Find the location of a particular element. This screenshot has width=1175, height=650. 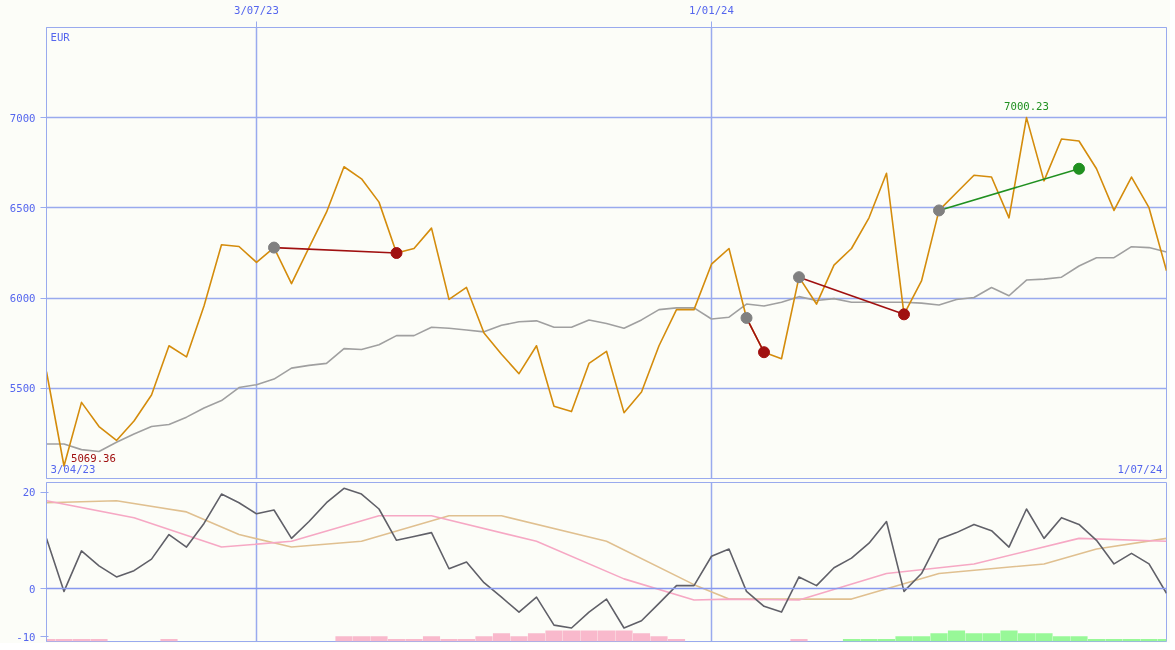

y-tick-label: 6000 is located at coordinates (22, 299).